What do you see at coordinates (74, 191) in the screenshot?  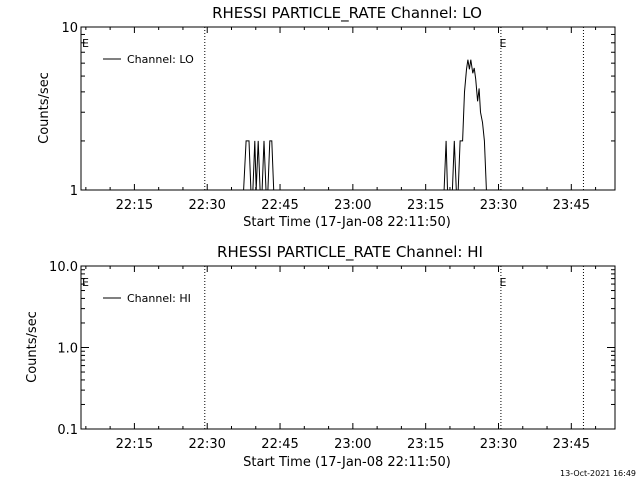 I see `y-tick-label: 1` at bounding box center [74, 191].